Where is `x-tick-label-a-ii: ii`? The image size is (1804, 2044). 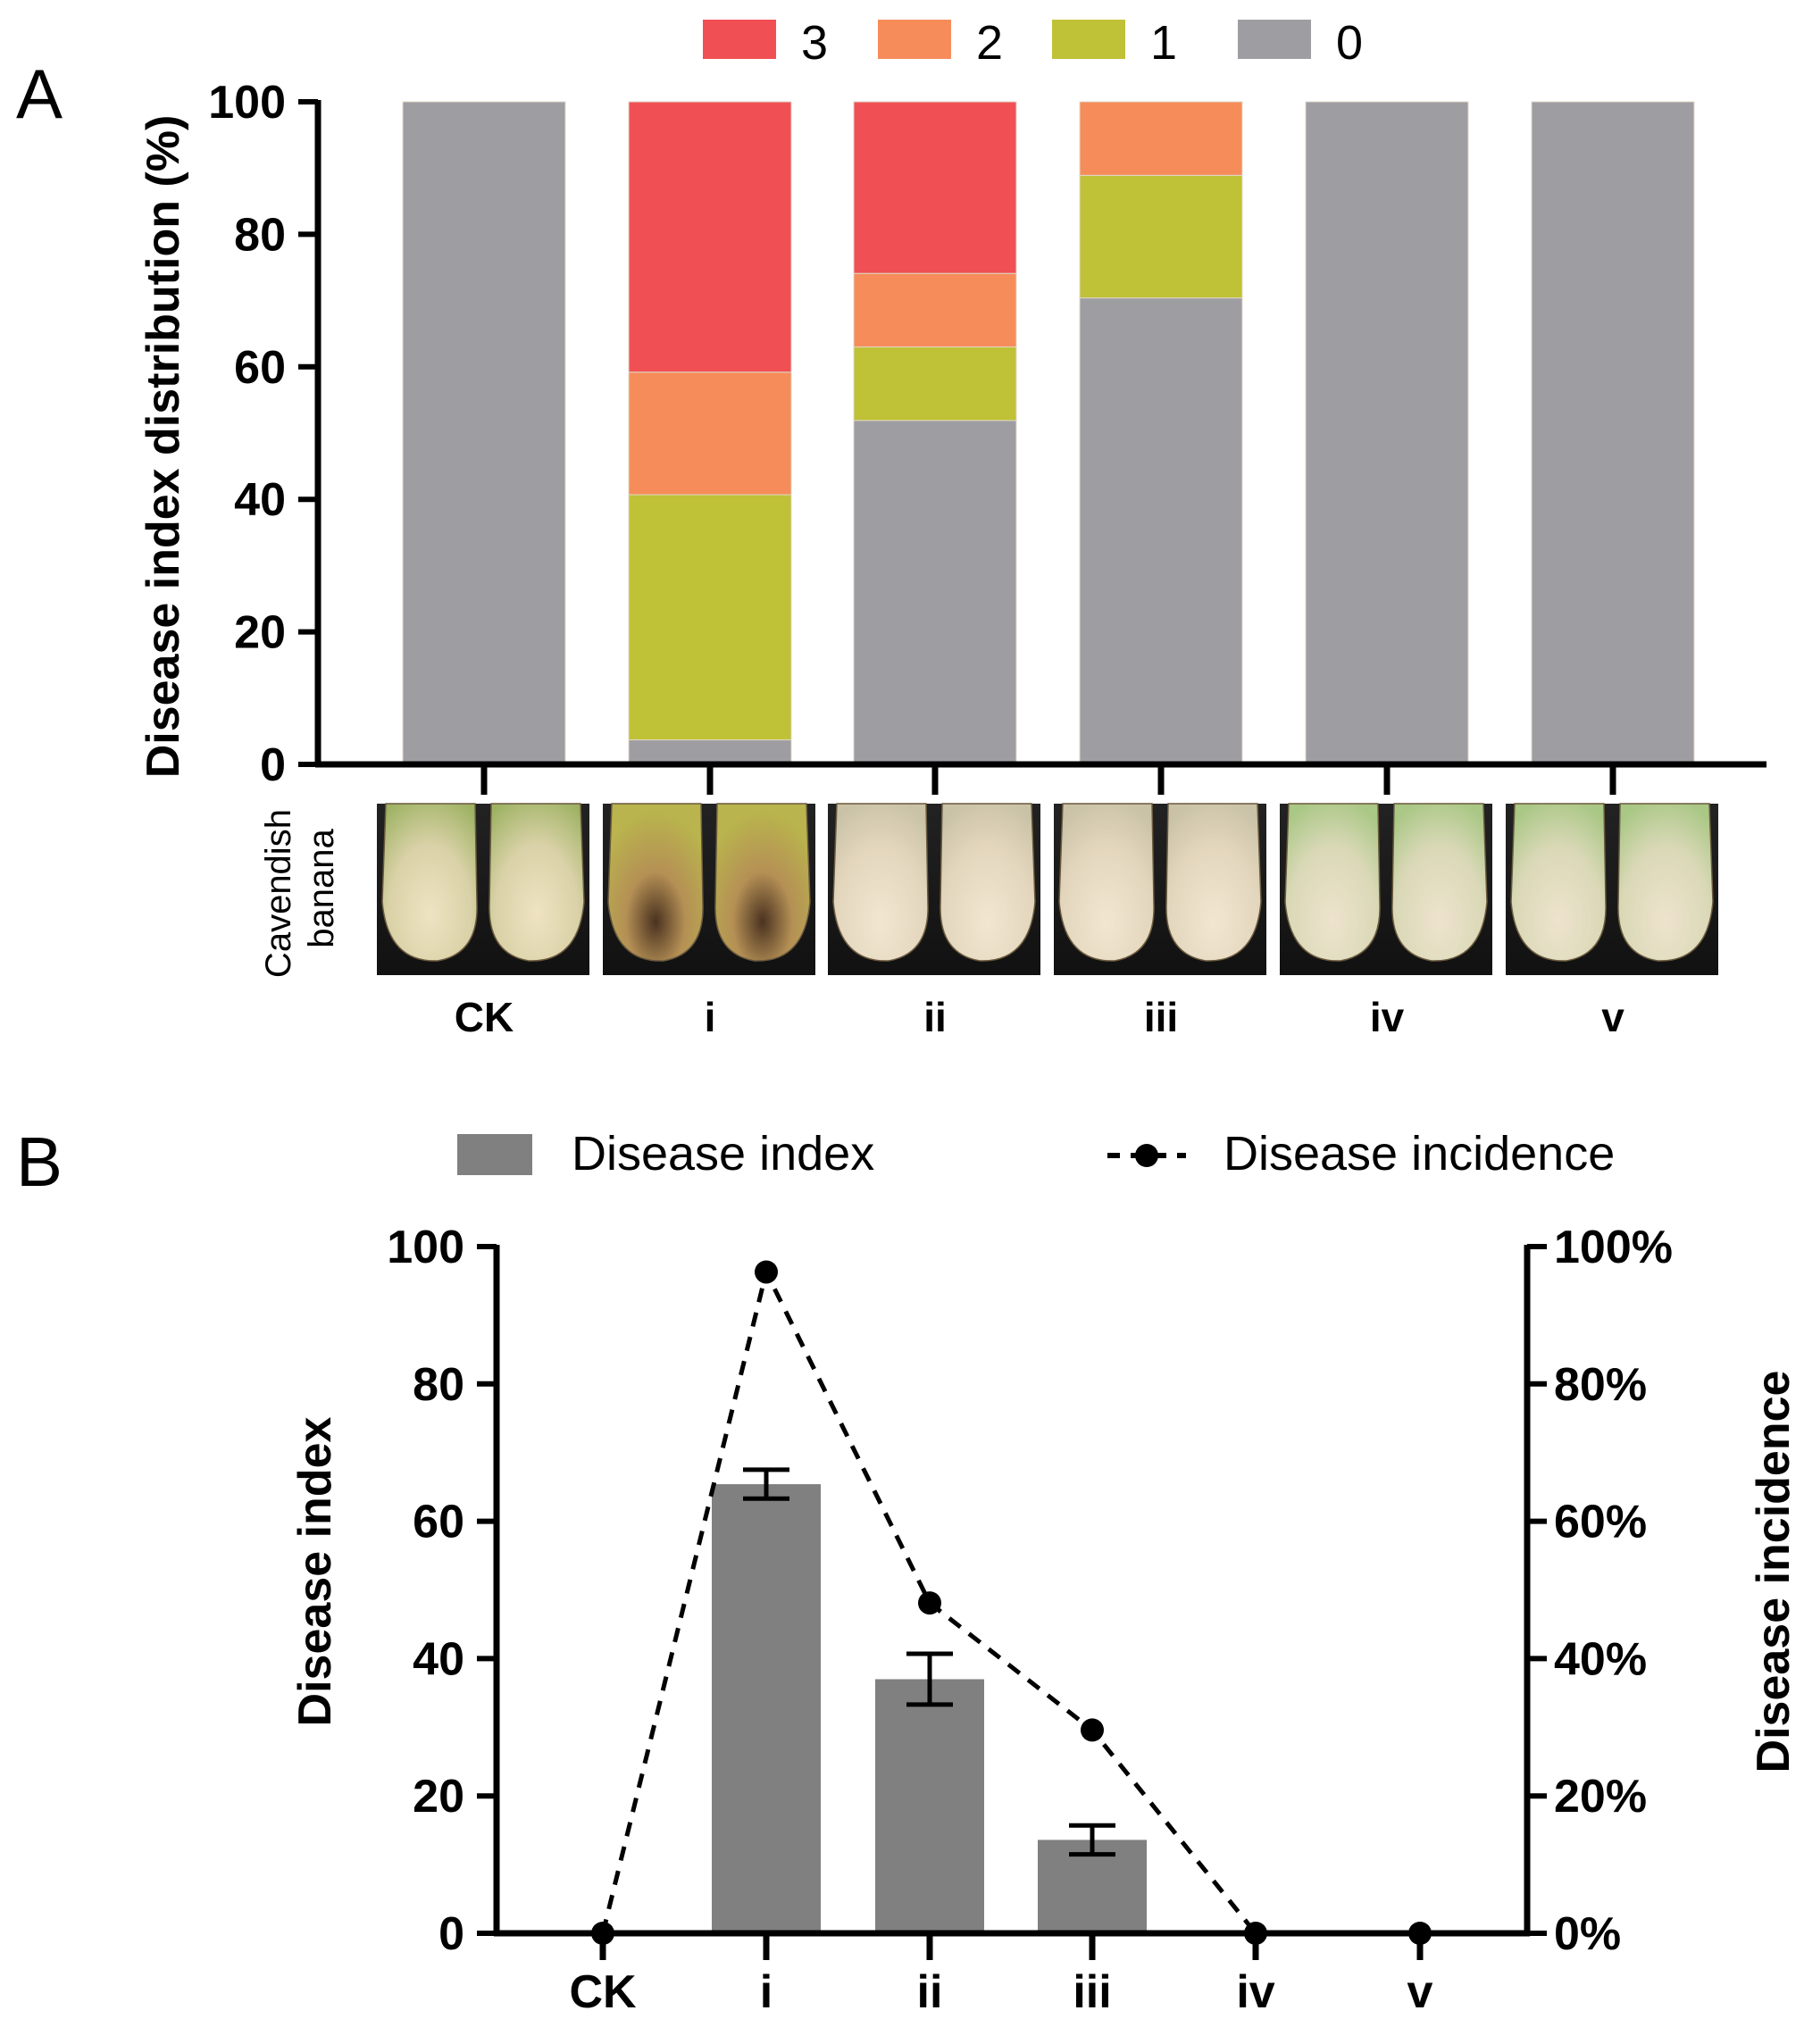
x-tick-label-a-ii: ii is located at coordinates (935, 1017).